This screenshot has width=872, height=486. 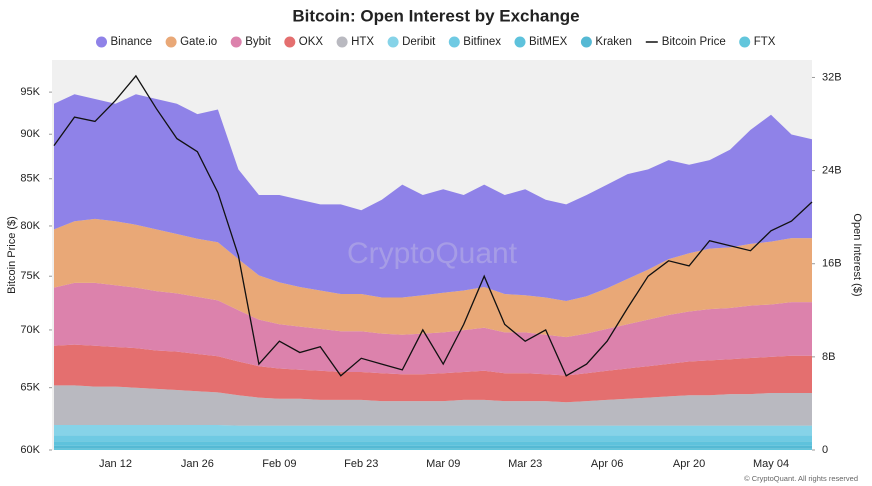 I want to click on legend-item: Bitcoin Price, so click(x=685, y=42).